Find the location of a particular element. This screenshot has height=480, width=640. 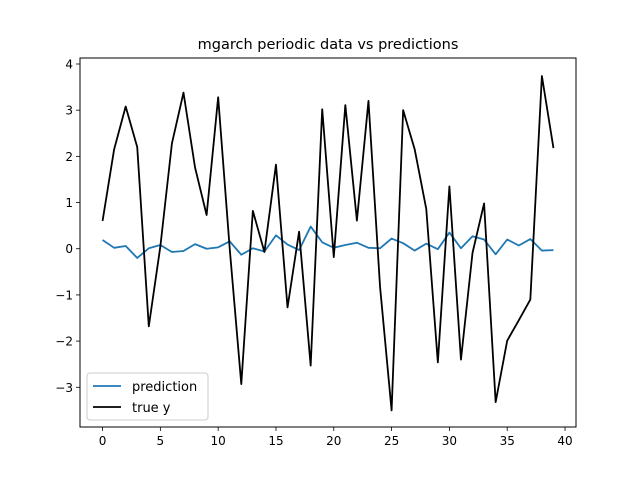

x-tick-label: 10 is located at coordinates (218, 441).